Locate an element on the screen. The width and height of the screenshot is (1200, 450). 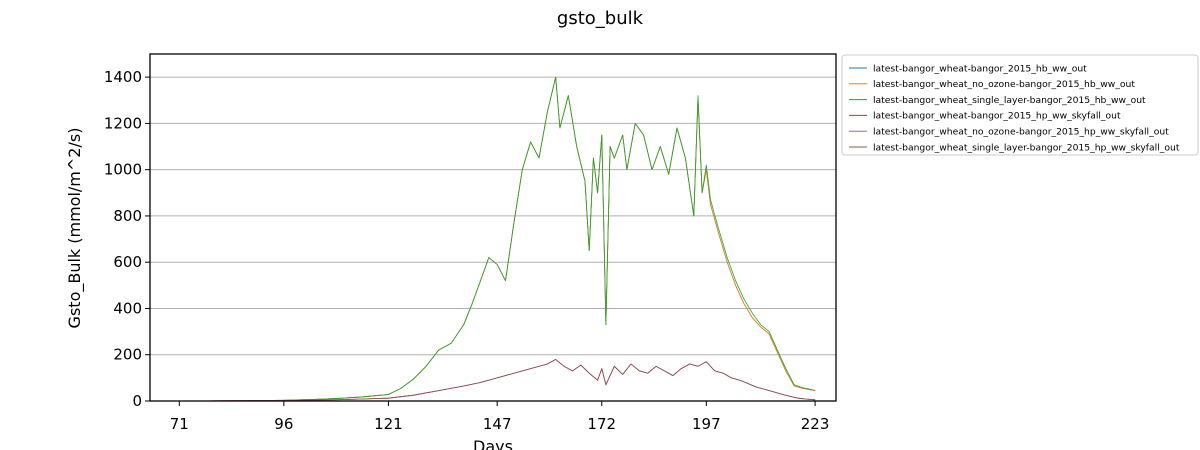
y-tick-label: 400 is located at coordinates (127, 308).